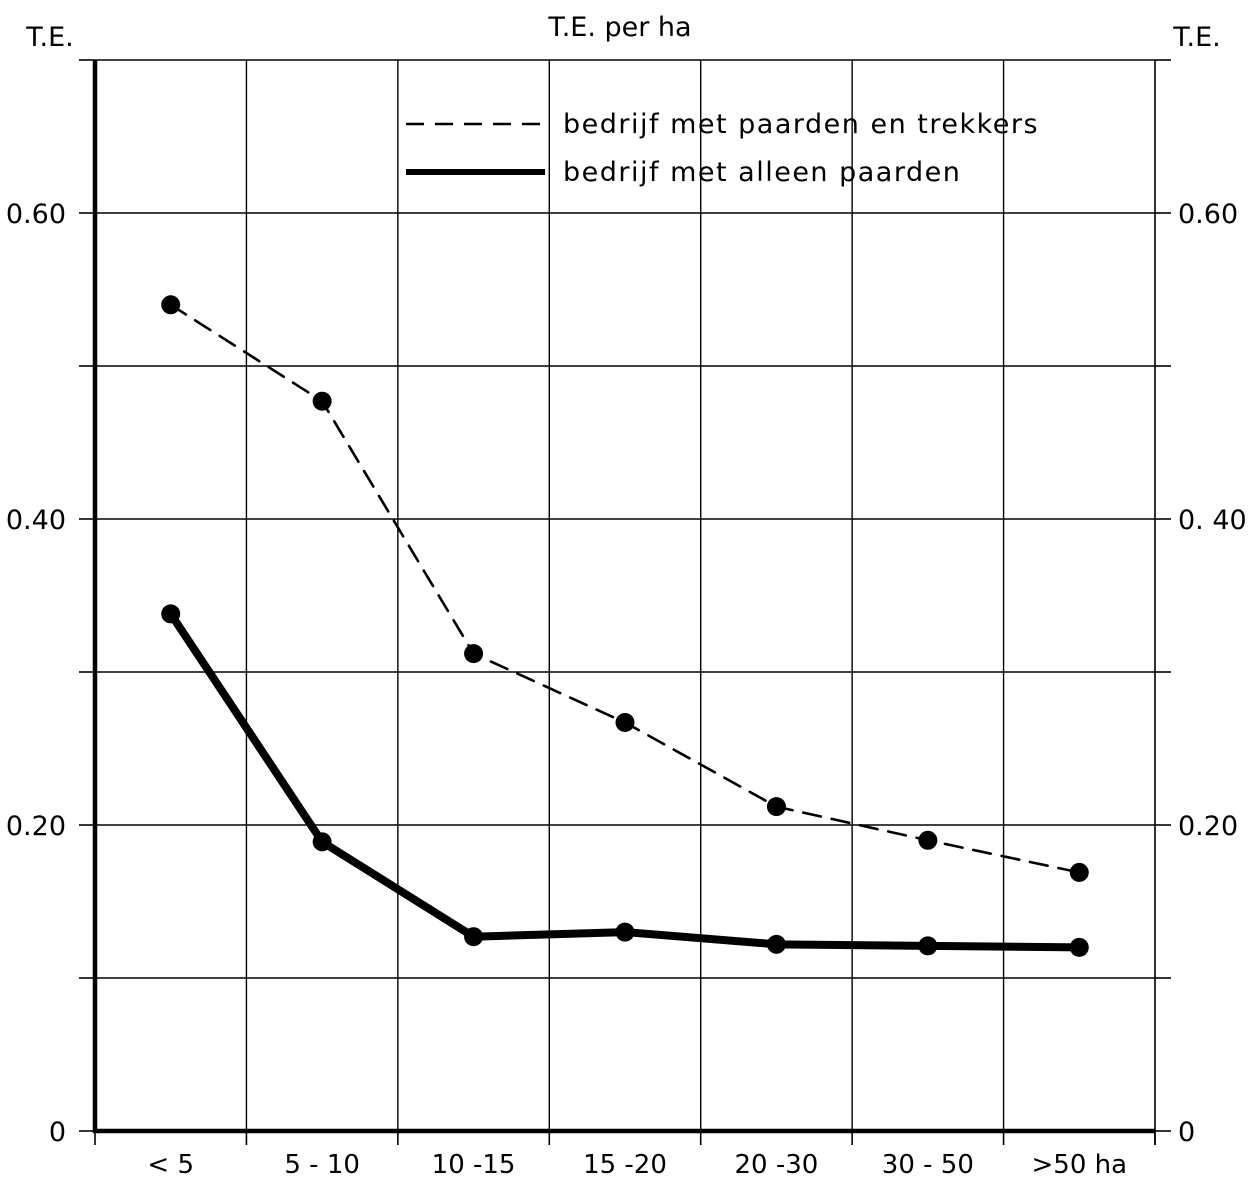 This screenshot has width=1252, height=1185. What do you see at coordinates (762, 172) in the screenshot?
I see `legend-label: bedrijf met alleen paarden` at bounding box center [762, 172].